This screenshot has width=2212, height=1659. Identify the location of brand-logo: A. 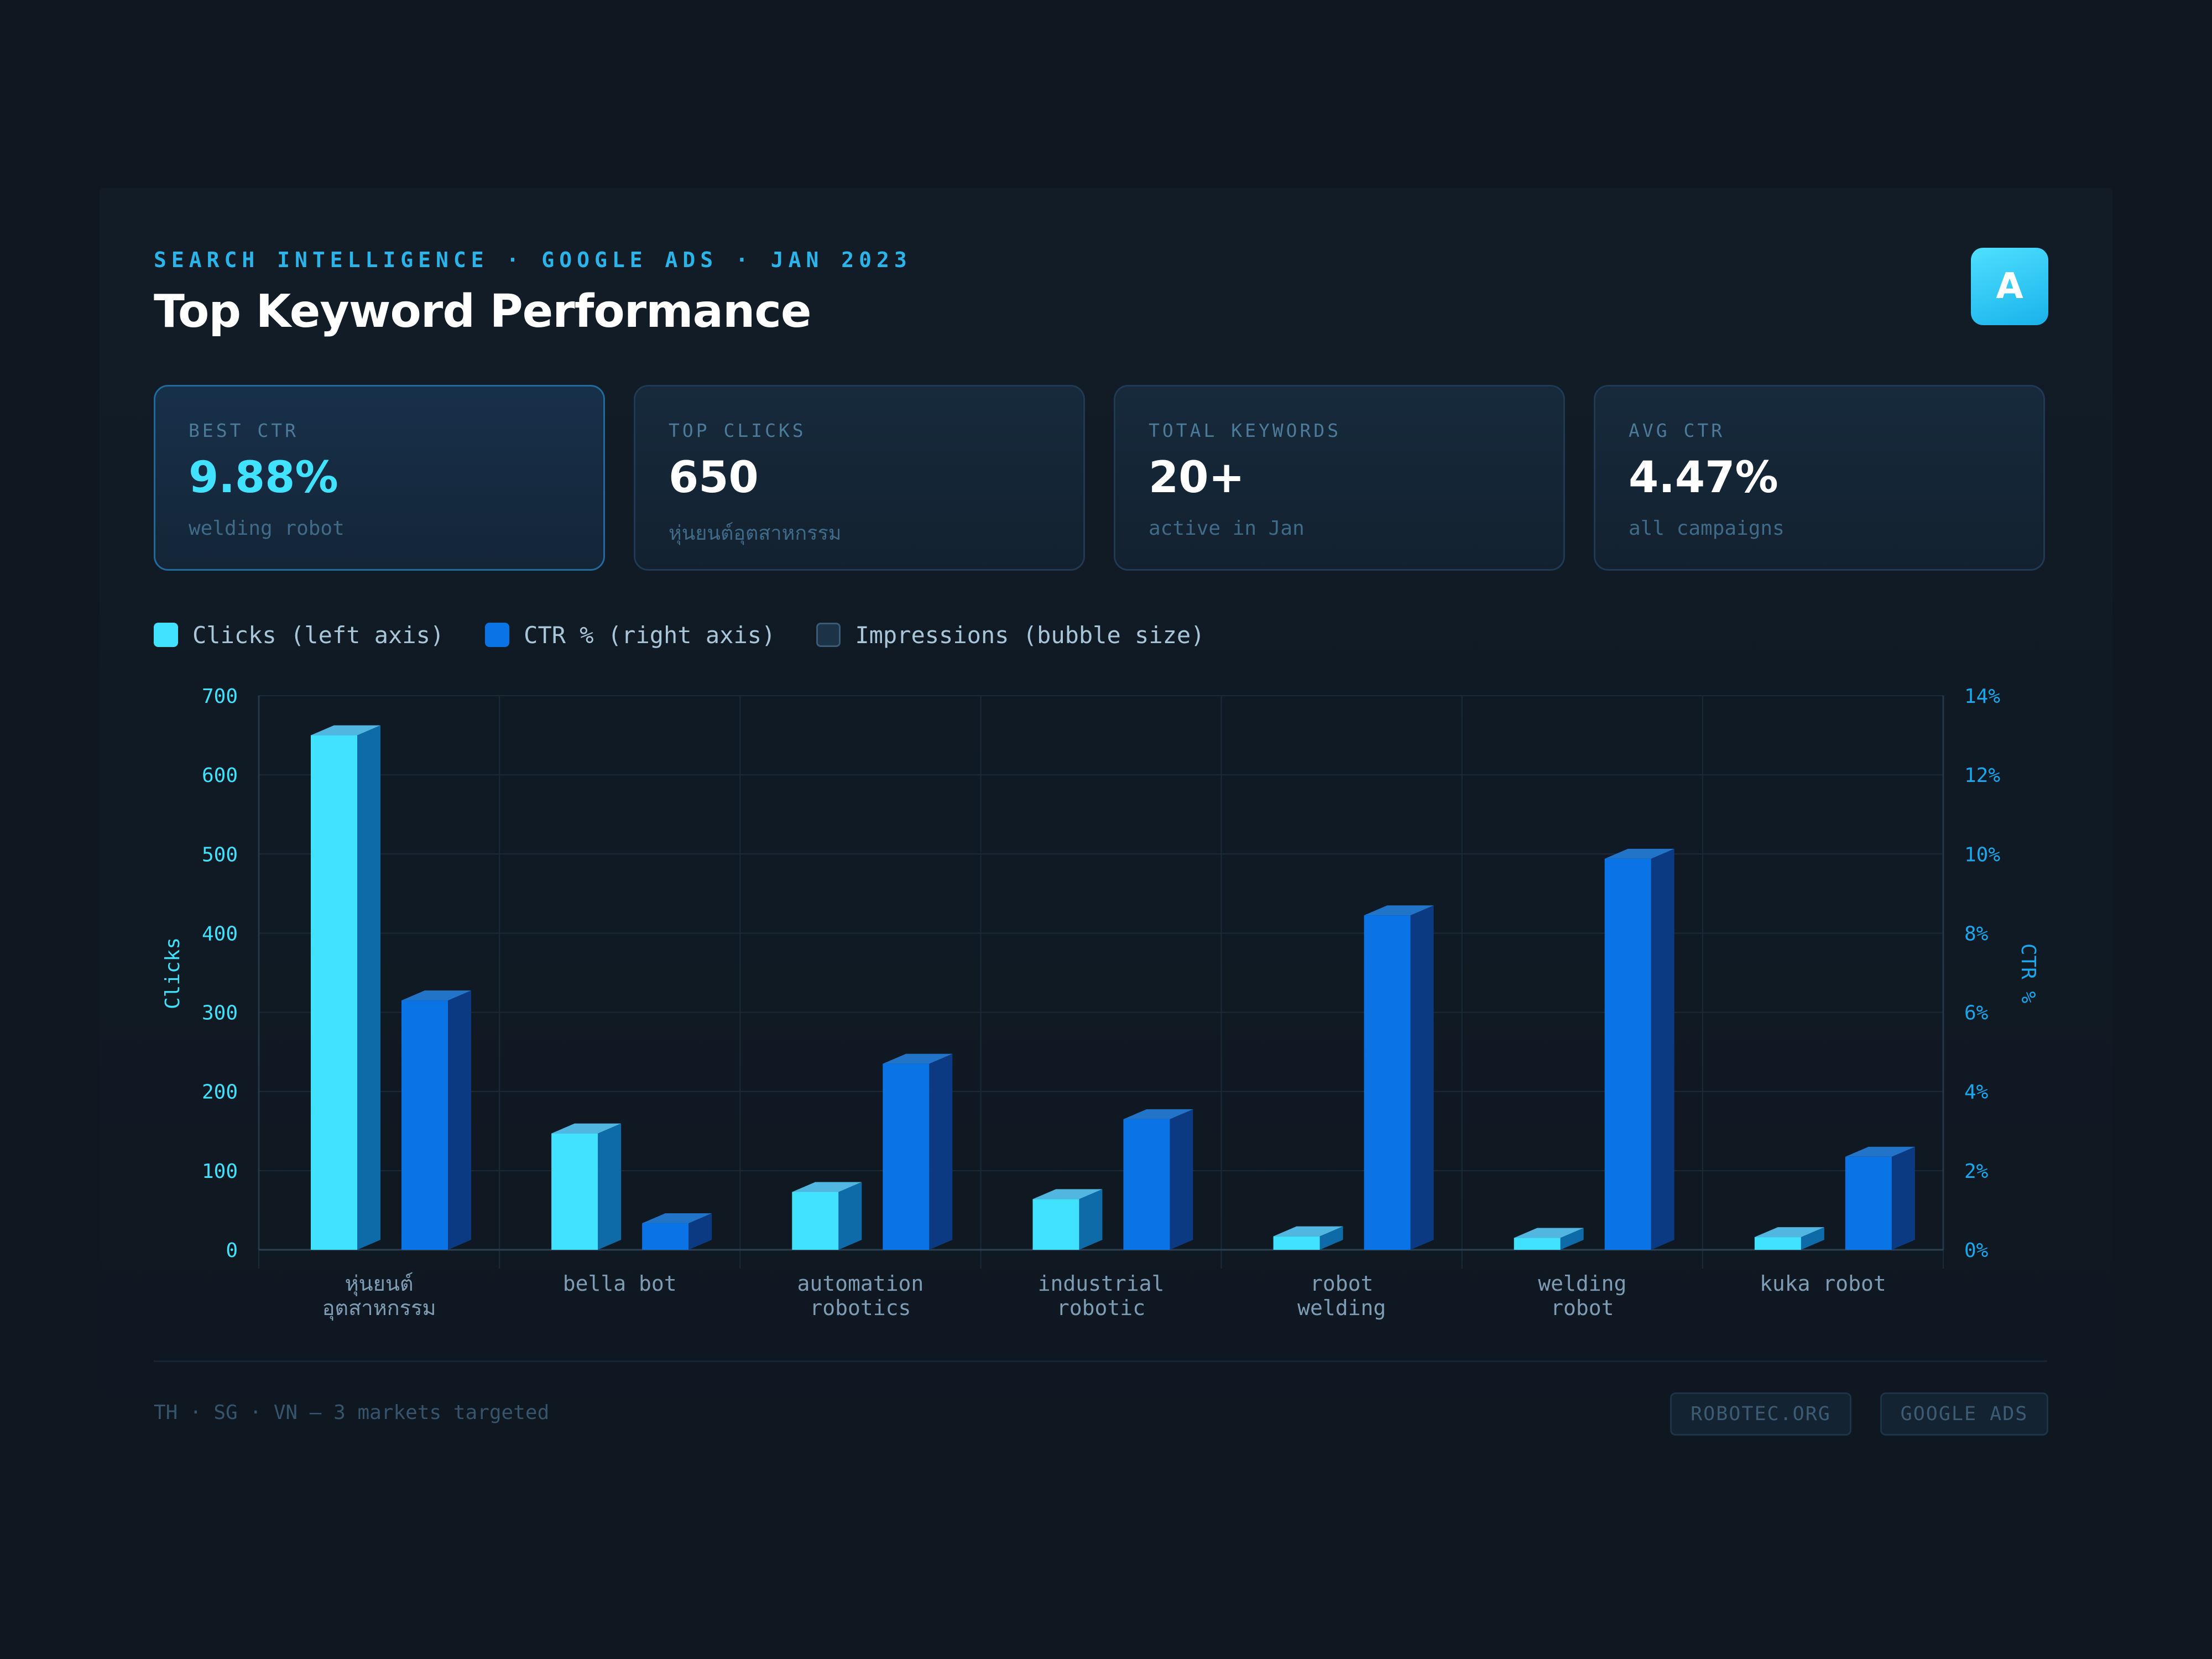
(2010, 286).